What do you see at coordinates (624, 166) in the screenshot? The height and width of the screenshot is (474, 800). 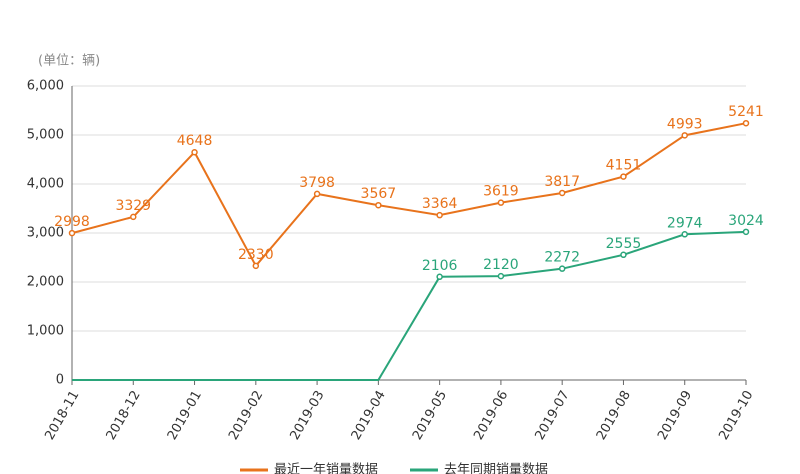 I see `data-label: 4151` at bounding box center [624, 166].